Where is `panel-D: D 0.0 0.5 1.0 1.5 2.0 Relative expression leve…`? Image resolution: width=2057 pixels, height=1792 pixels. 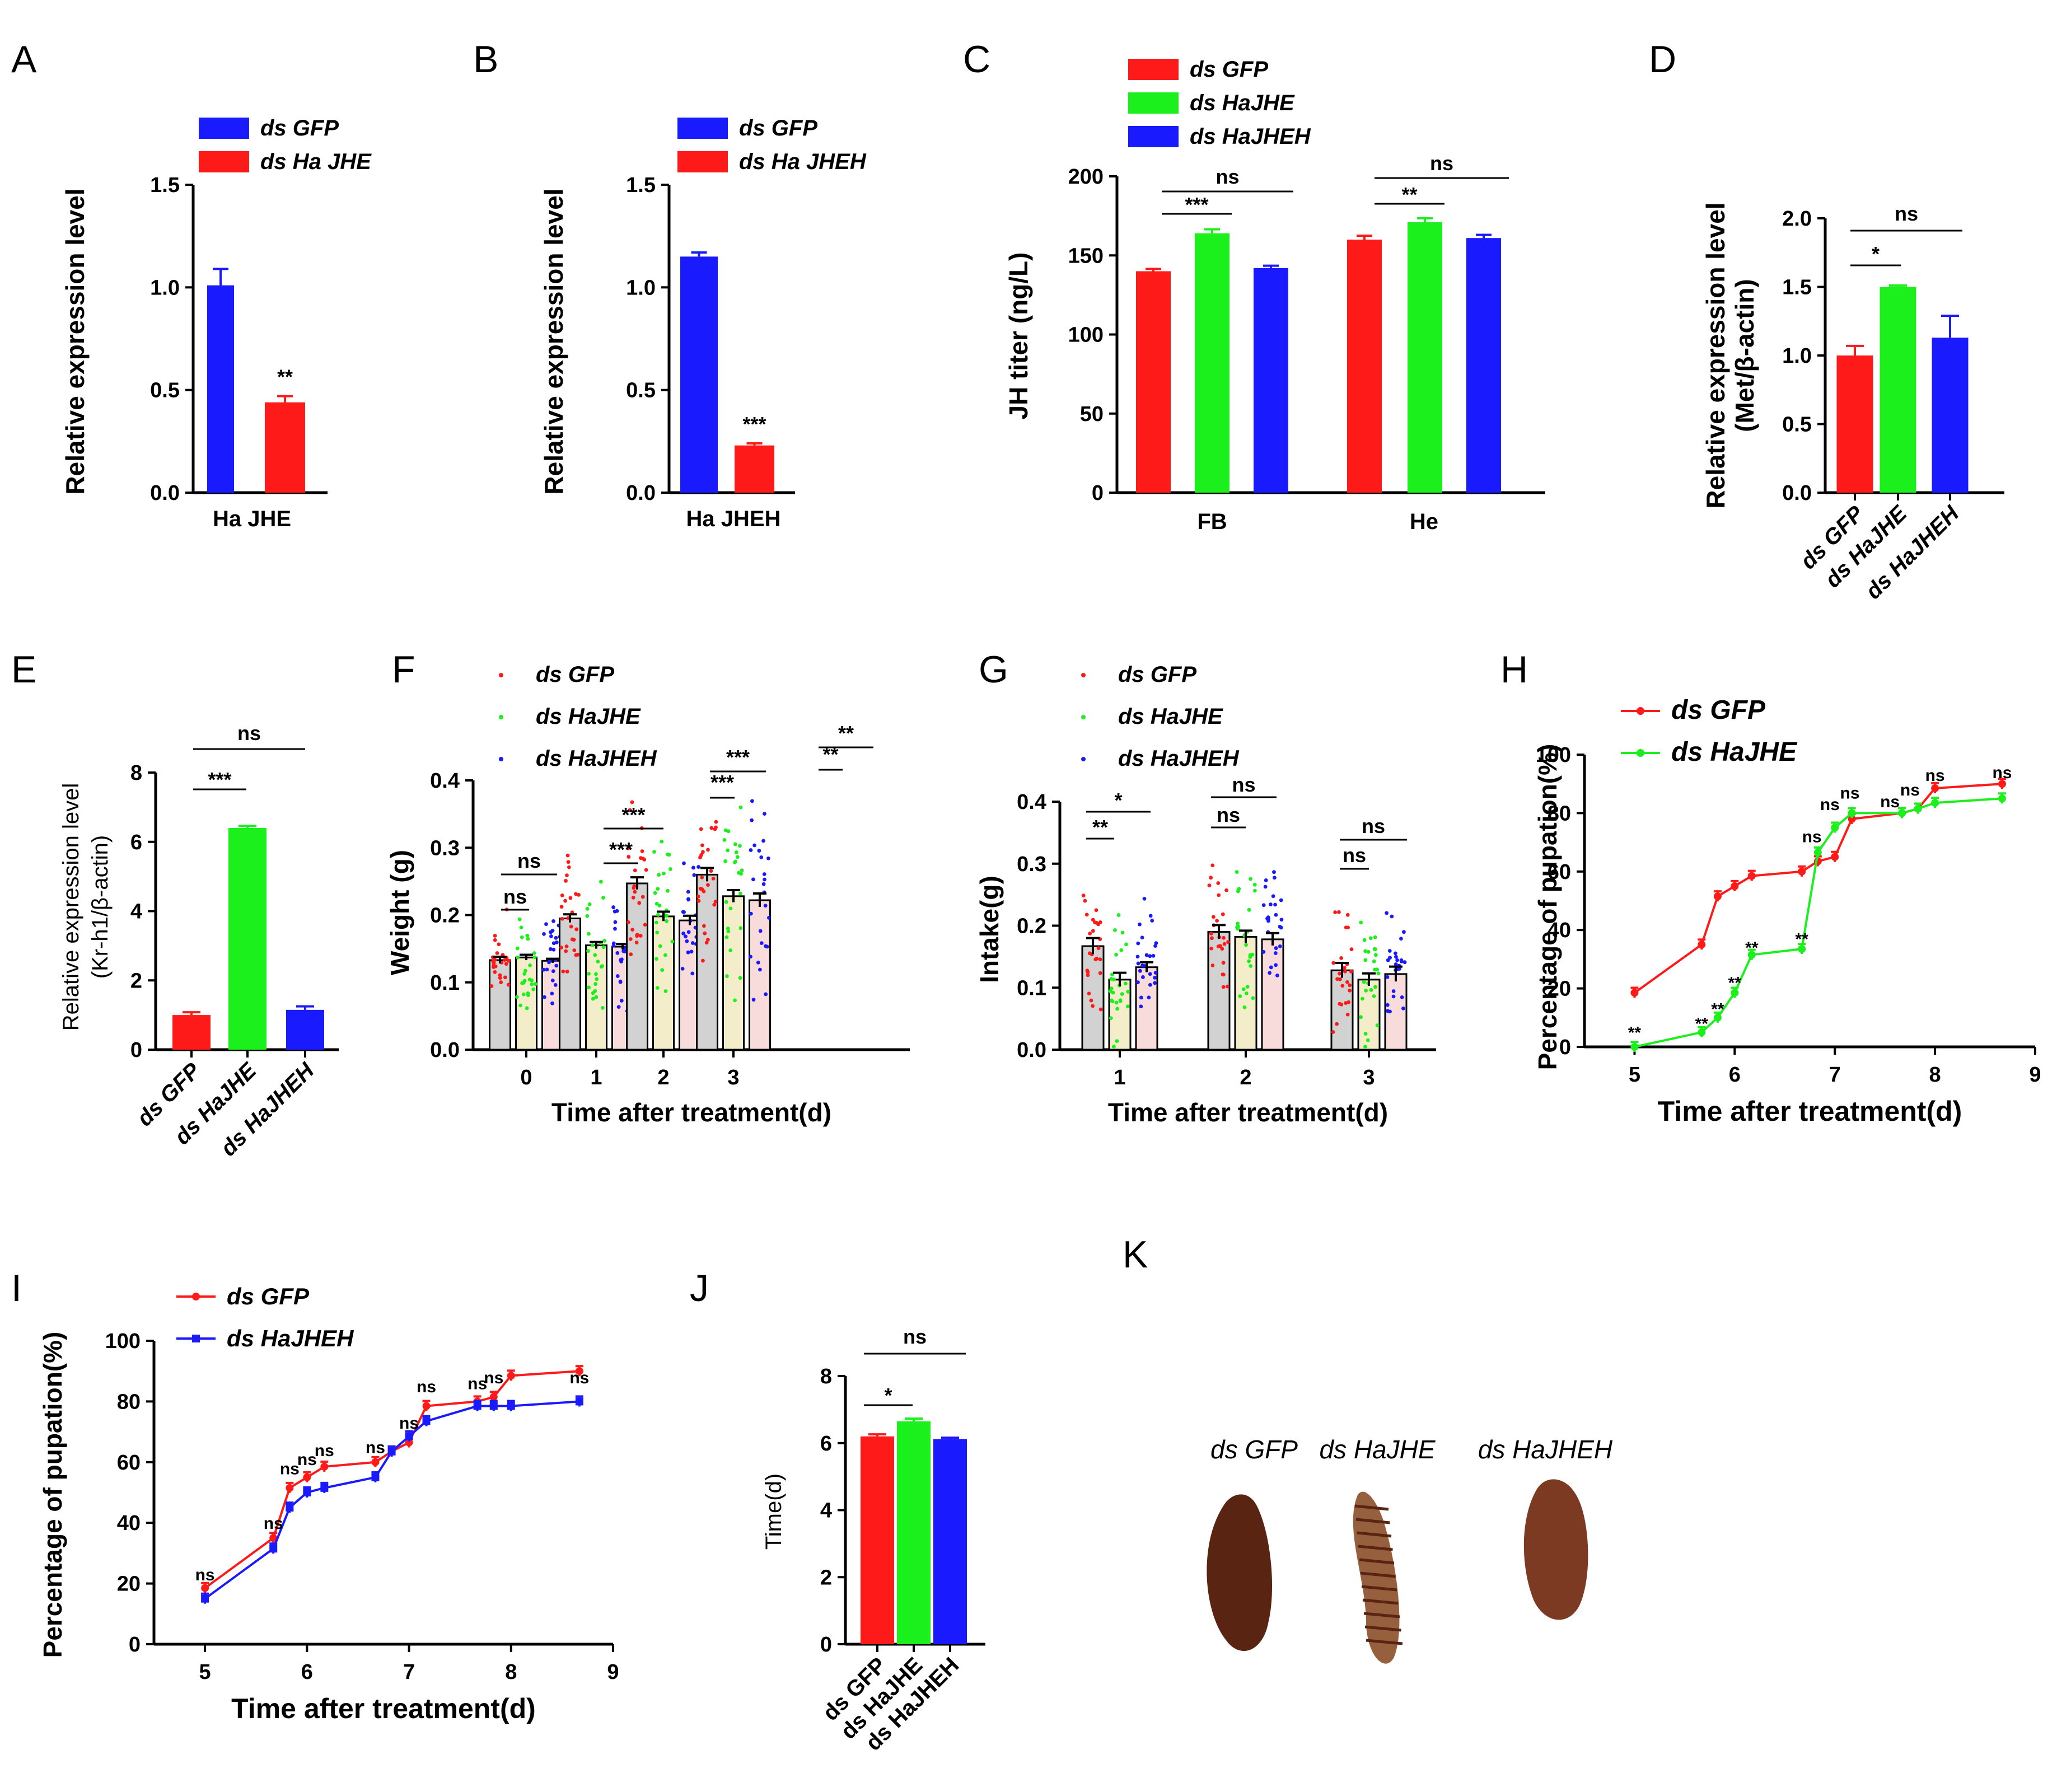 panel-D: D 0.0 0.5 1.0 1.5 2.0 Relative expression leve… is located at coordinates (1827, 321).